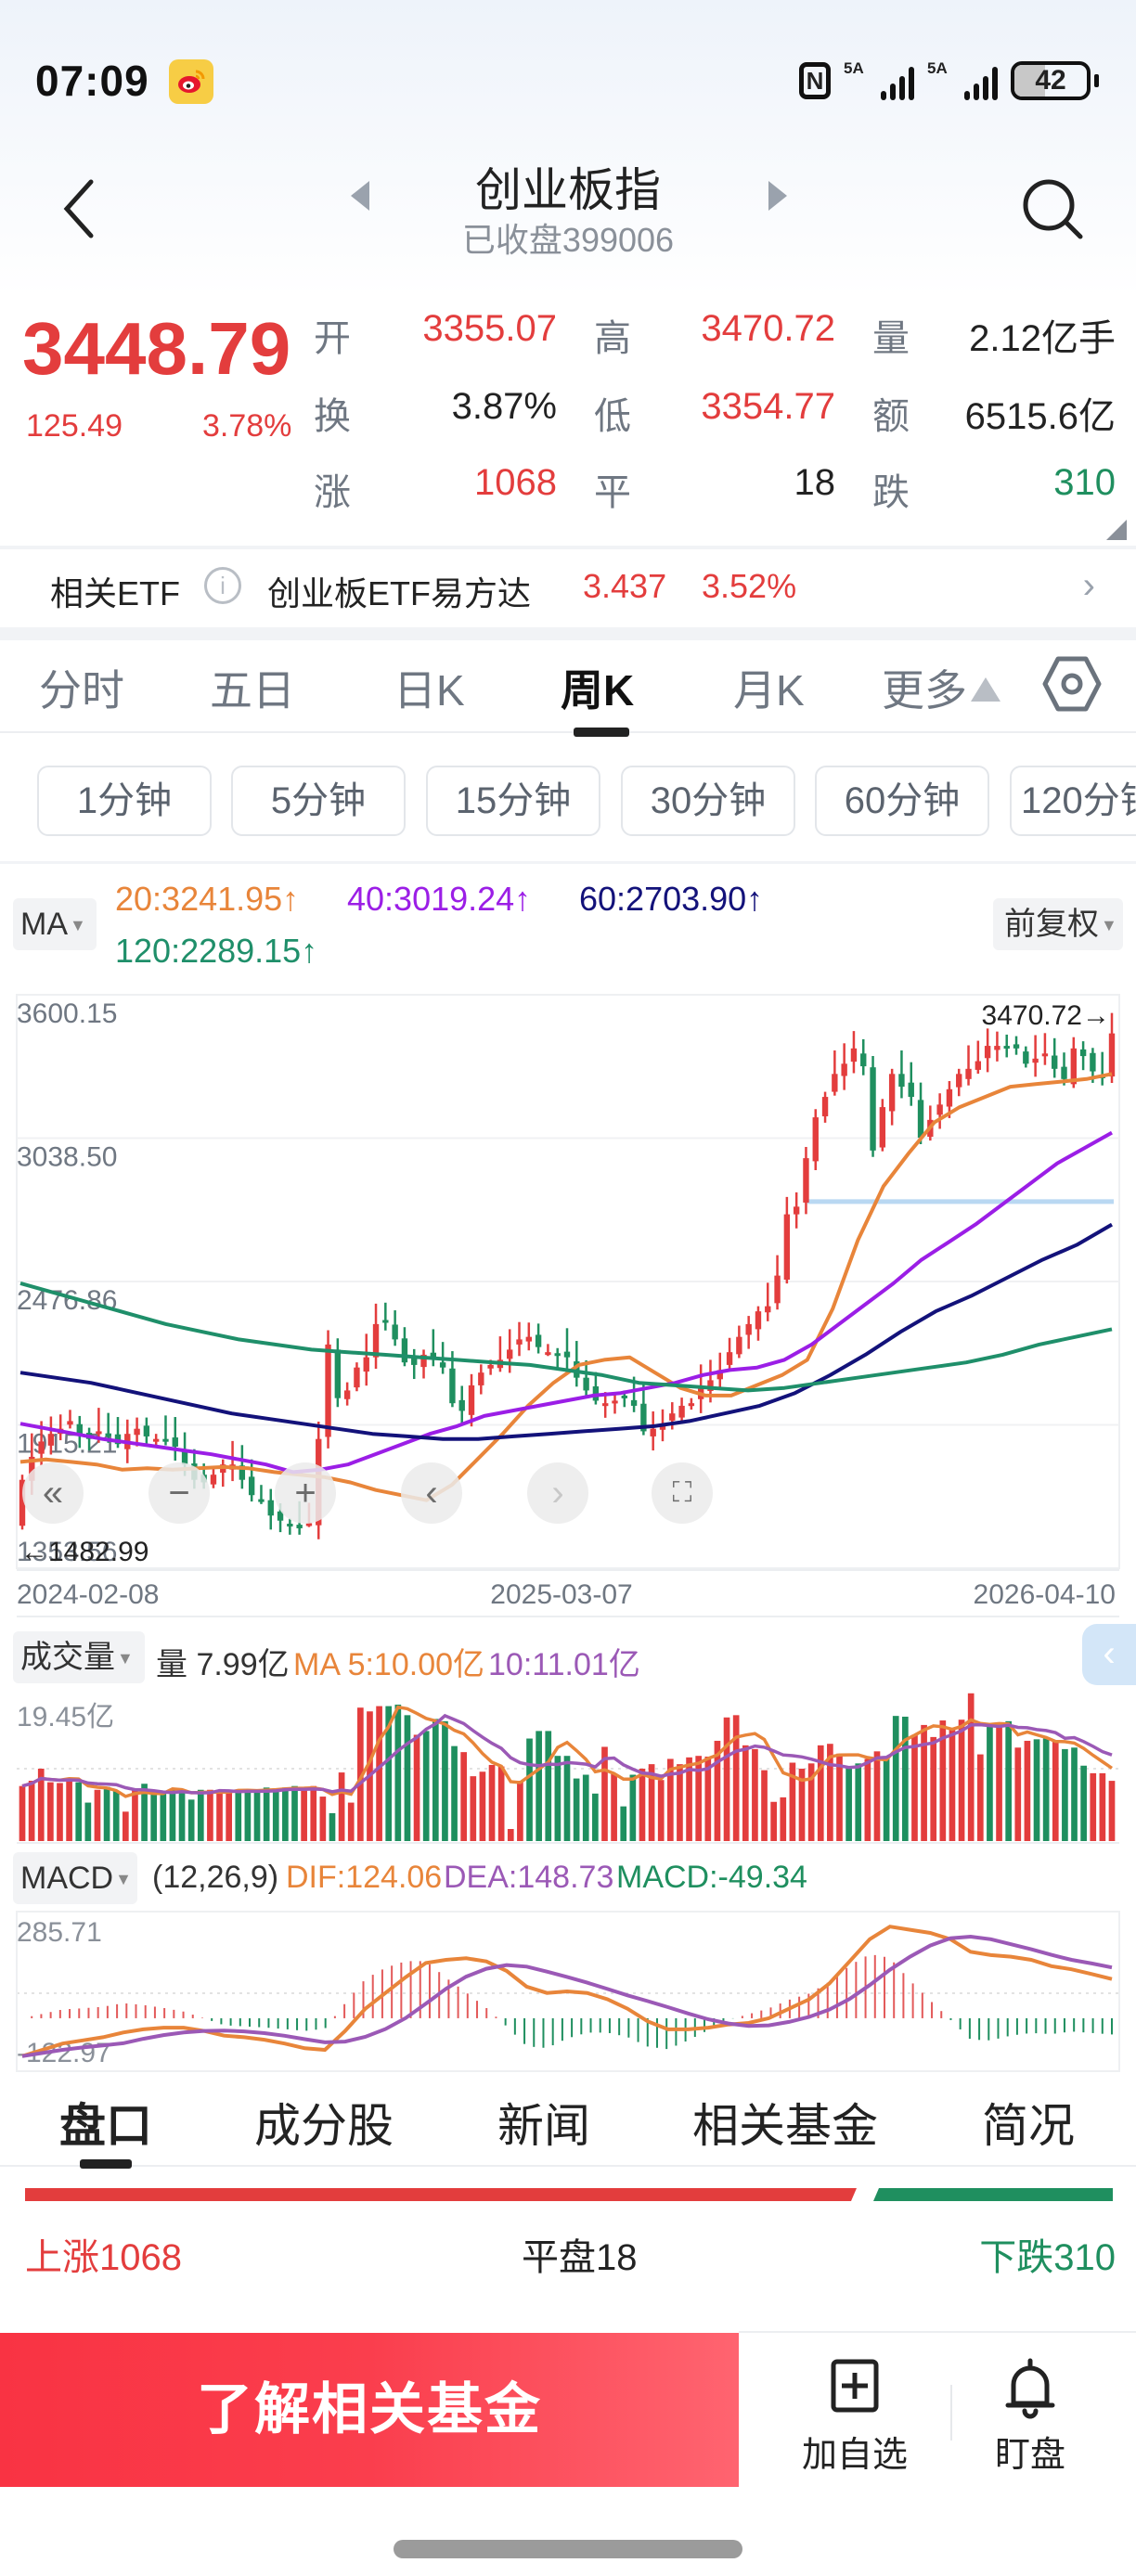 This screenshot has width=1136, height=2576. I want to click on hexagon-gear-icon, so click(1072, 684).